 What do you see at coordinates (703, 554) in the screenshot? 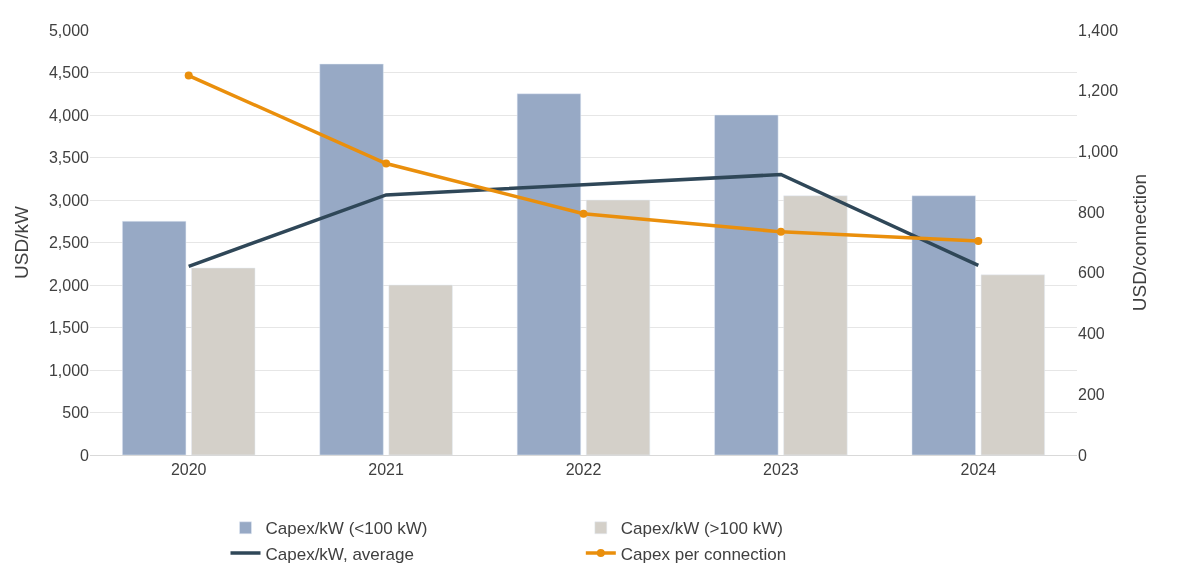
I see `legend-label: Capex per connection` at bounding box center [703, 554].